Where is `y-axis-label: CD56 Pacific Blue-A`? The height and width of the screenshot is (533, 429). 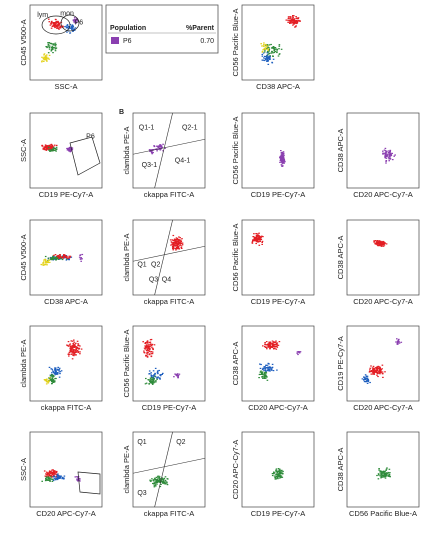
y-axis-label: CD56 Pacific Blue-A is located at coordinates (126, 364).